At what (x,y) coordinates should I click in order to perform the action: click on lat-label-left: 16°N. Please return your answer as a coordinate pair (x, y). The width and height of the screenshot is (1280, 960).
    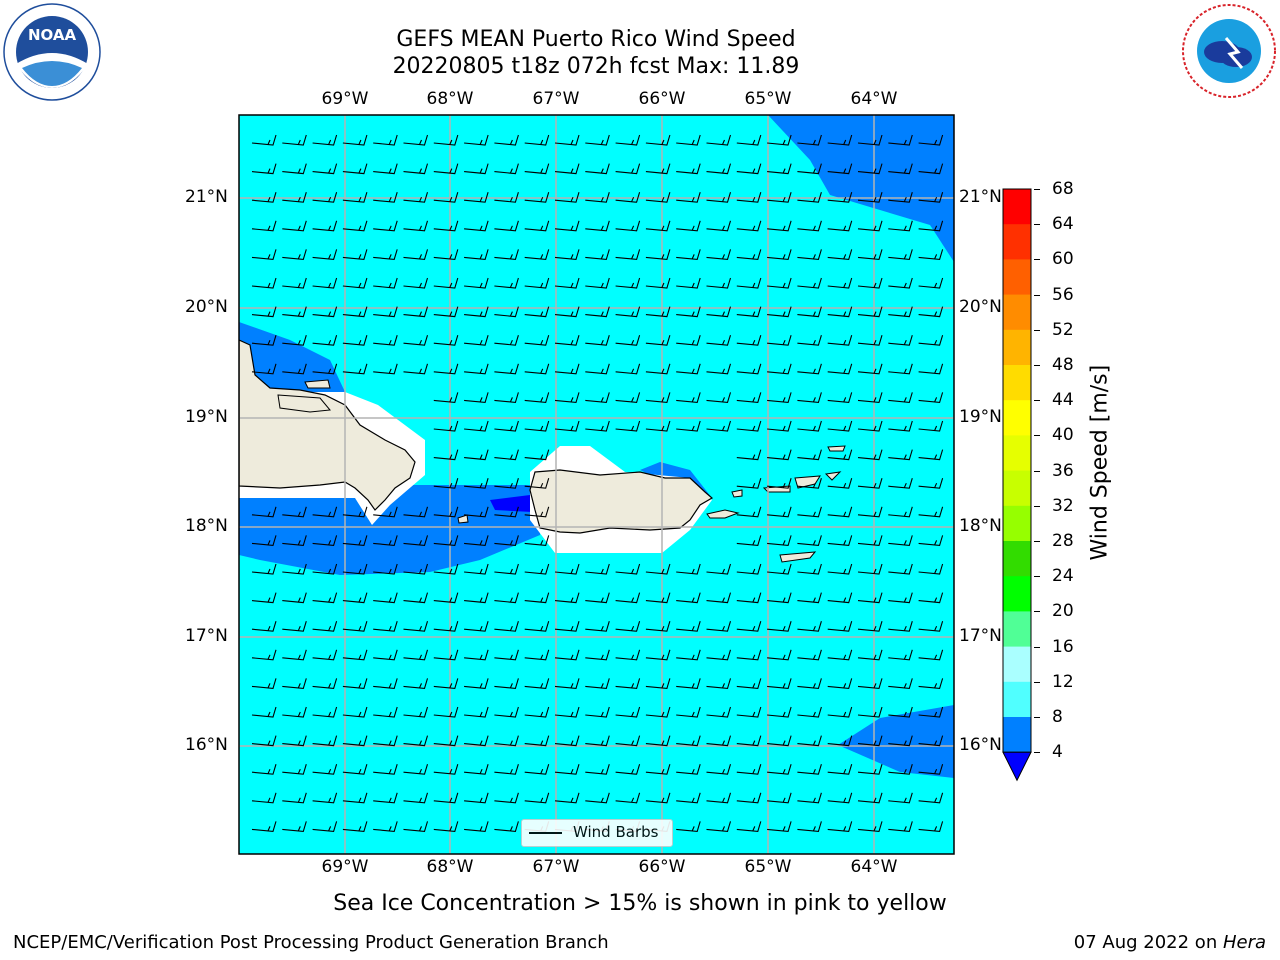
    Looking at the image, I should click on (206, 745).